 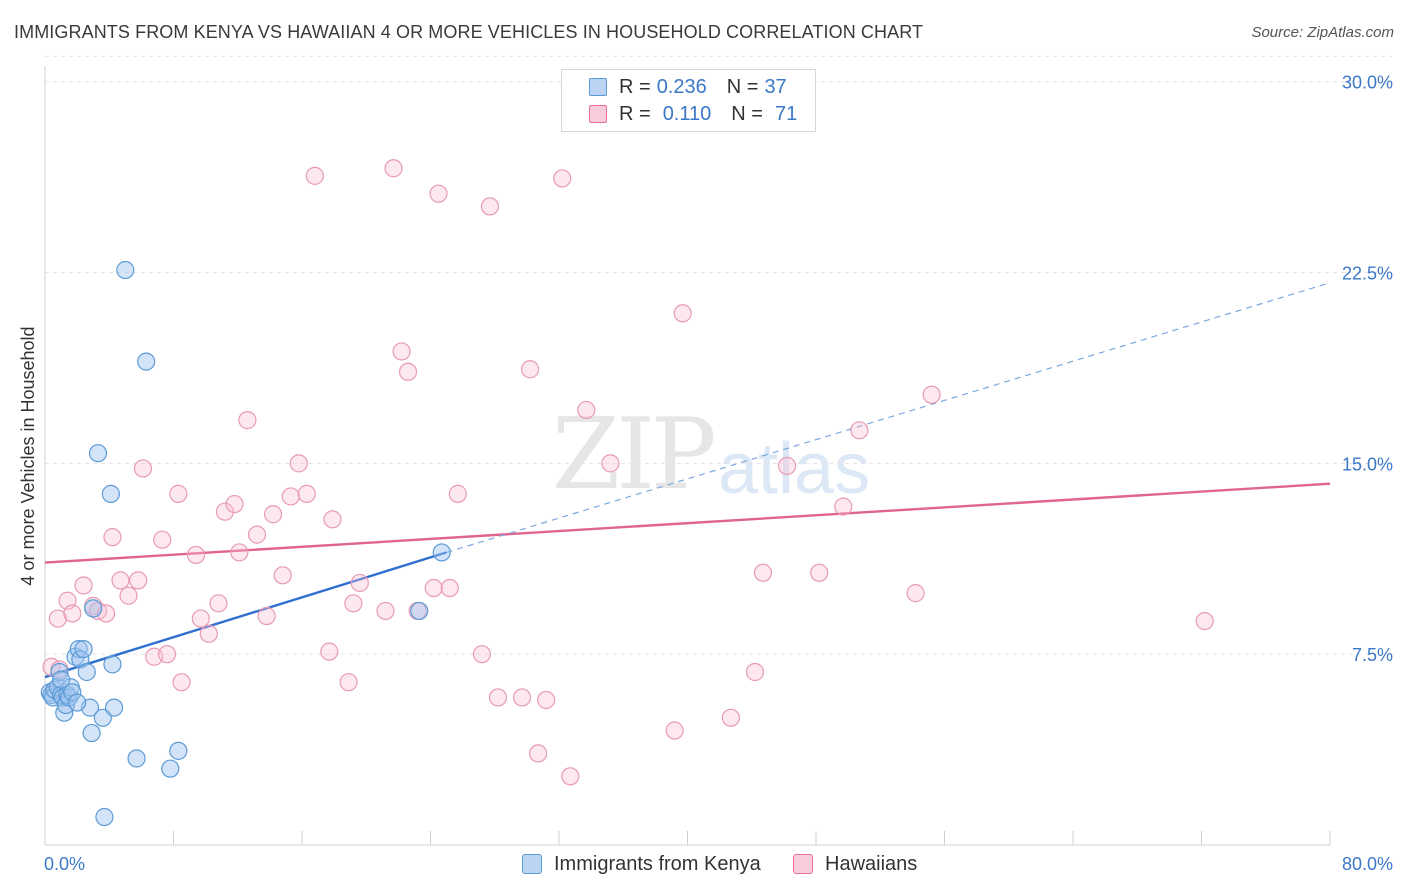 I want to click on legend-row-kenya: R = 0.236 N = 37, so click(x=688, y=87).